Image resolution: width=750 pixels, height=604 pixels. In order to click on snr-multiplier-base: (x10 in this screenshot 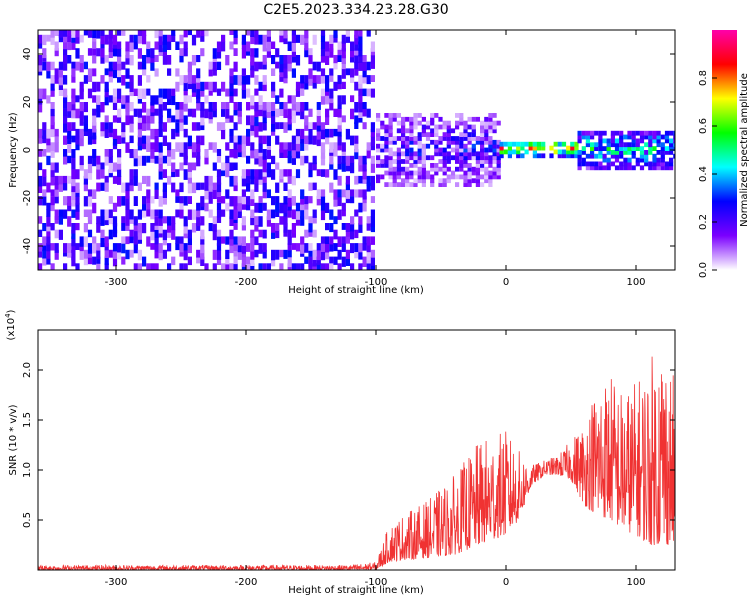, I will do `click(11, 329)`.